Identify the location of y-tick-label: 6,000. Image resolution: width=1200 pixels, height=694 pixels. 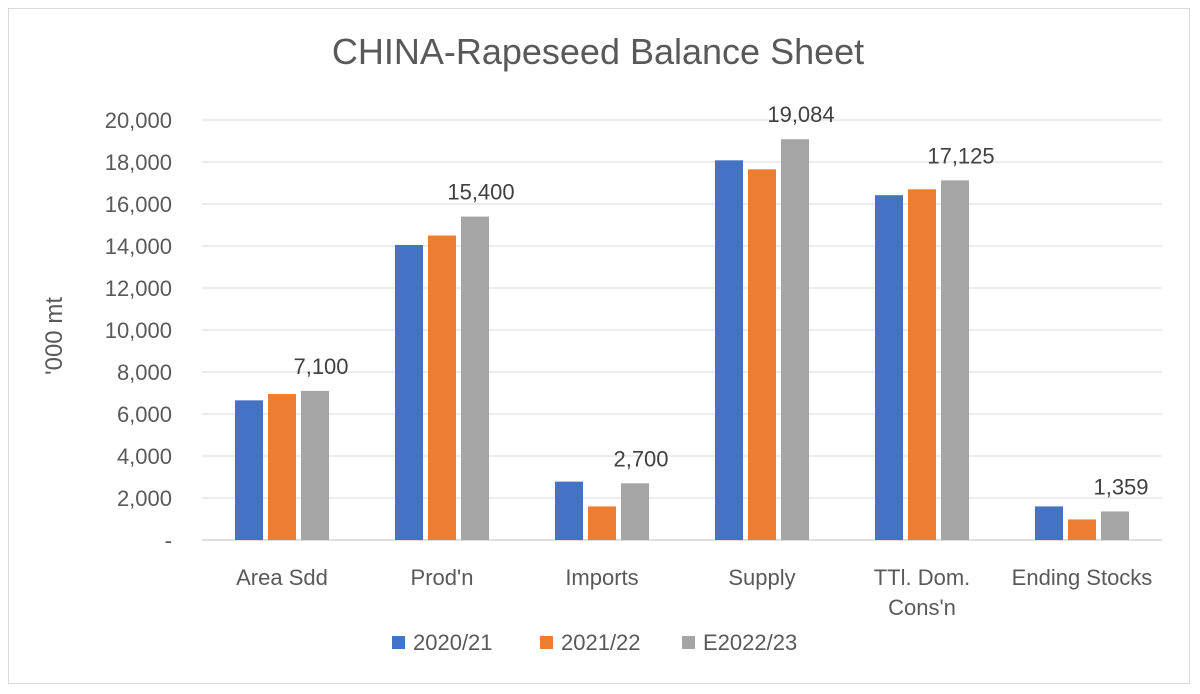
(144, 414).